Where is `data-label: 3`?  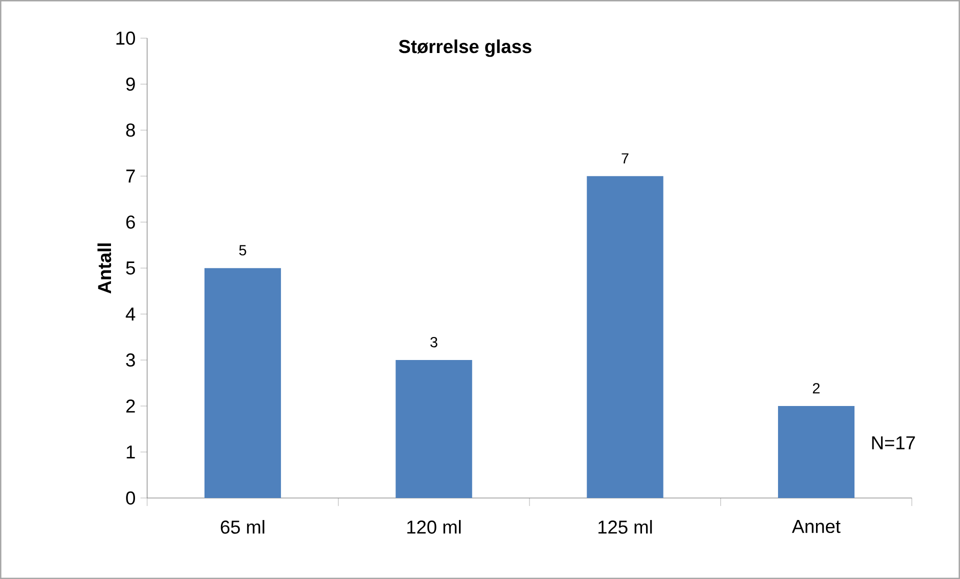 data-label: 3 is located at coordinates (434, 342).